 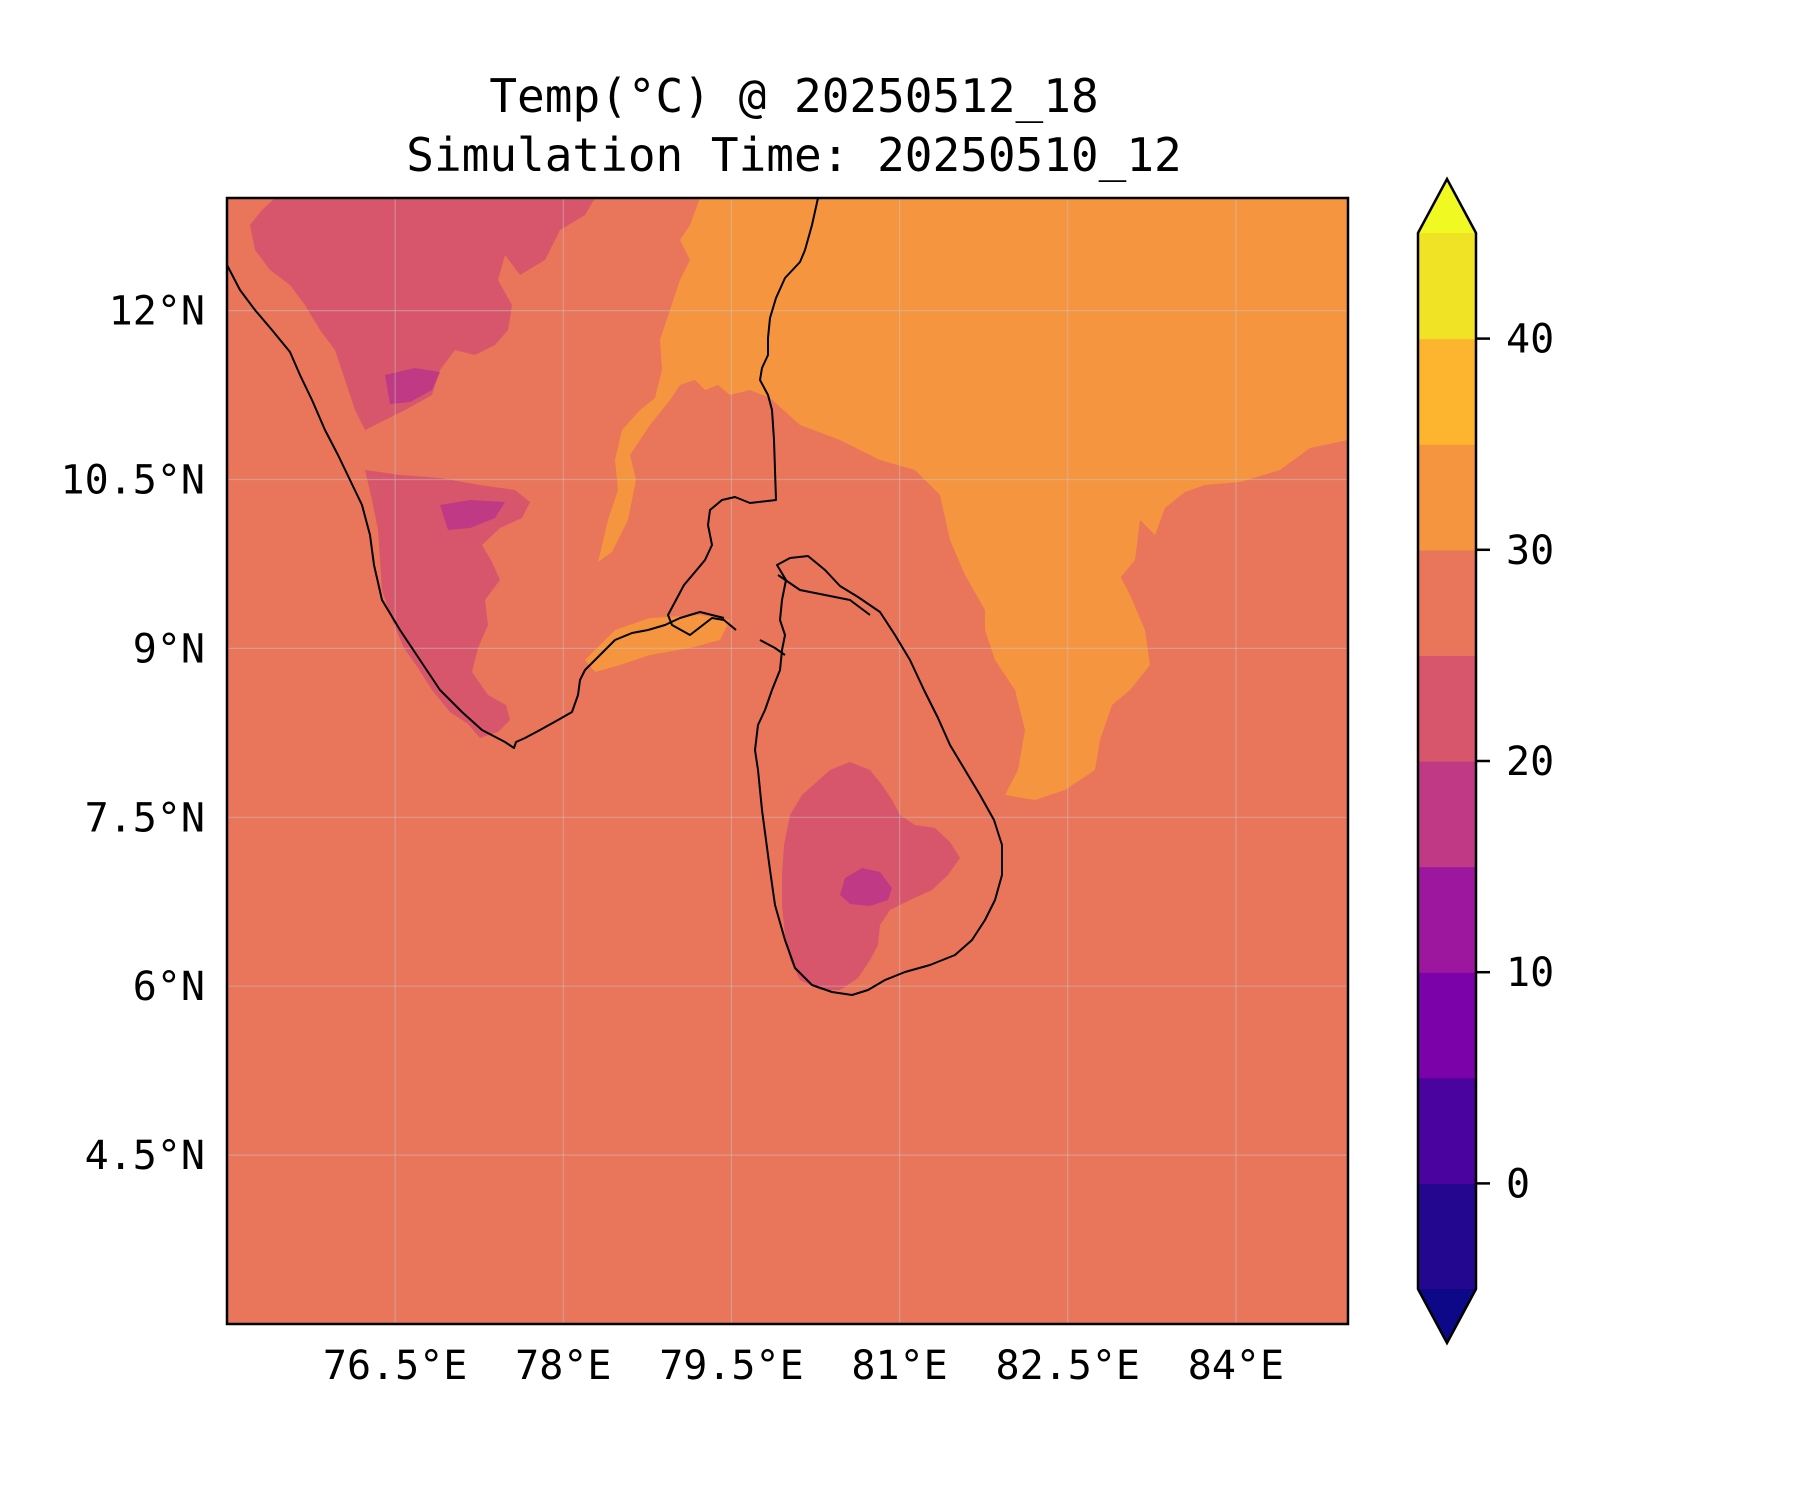 I want to click on colorbar-outline, so click(x=1447, y=761).